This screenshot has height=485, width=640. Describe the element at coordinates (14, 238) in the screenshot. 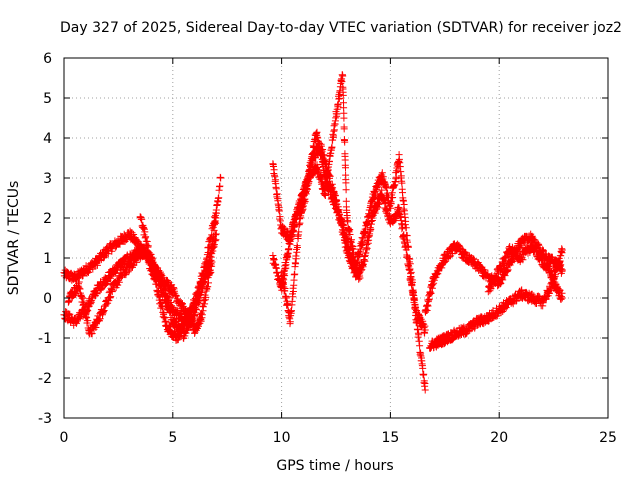

I see `y-axis-label: SDTVAR / TECUs` at that location.